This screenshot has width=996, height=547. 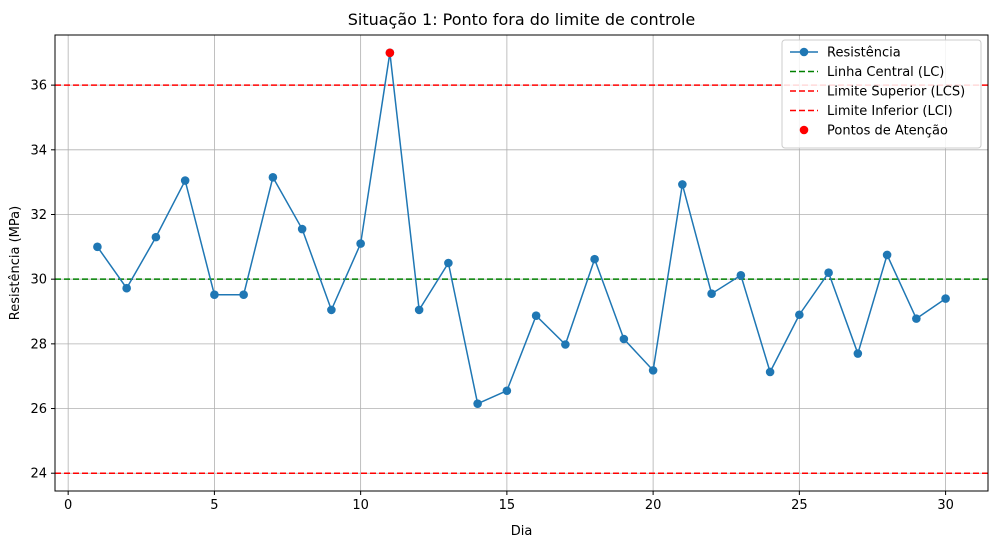 I want to click on legend-item-1: Linha Central (LC), so click(x=867, y=72).